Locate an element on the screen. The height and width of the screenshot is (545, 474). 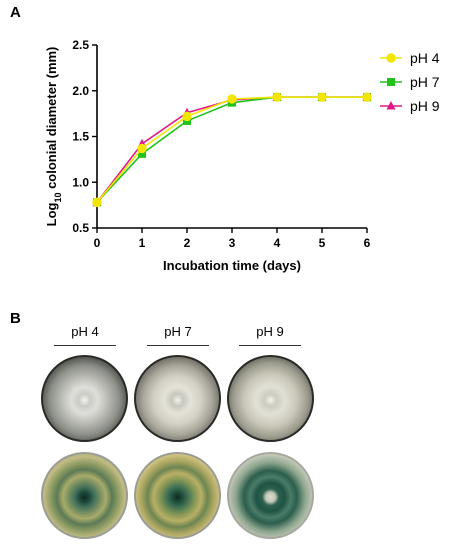
x-axis-title: Incubation time (days) is located at coordinates (232, 265).